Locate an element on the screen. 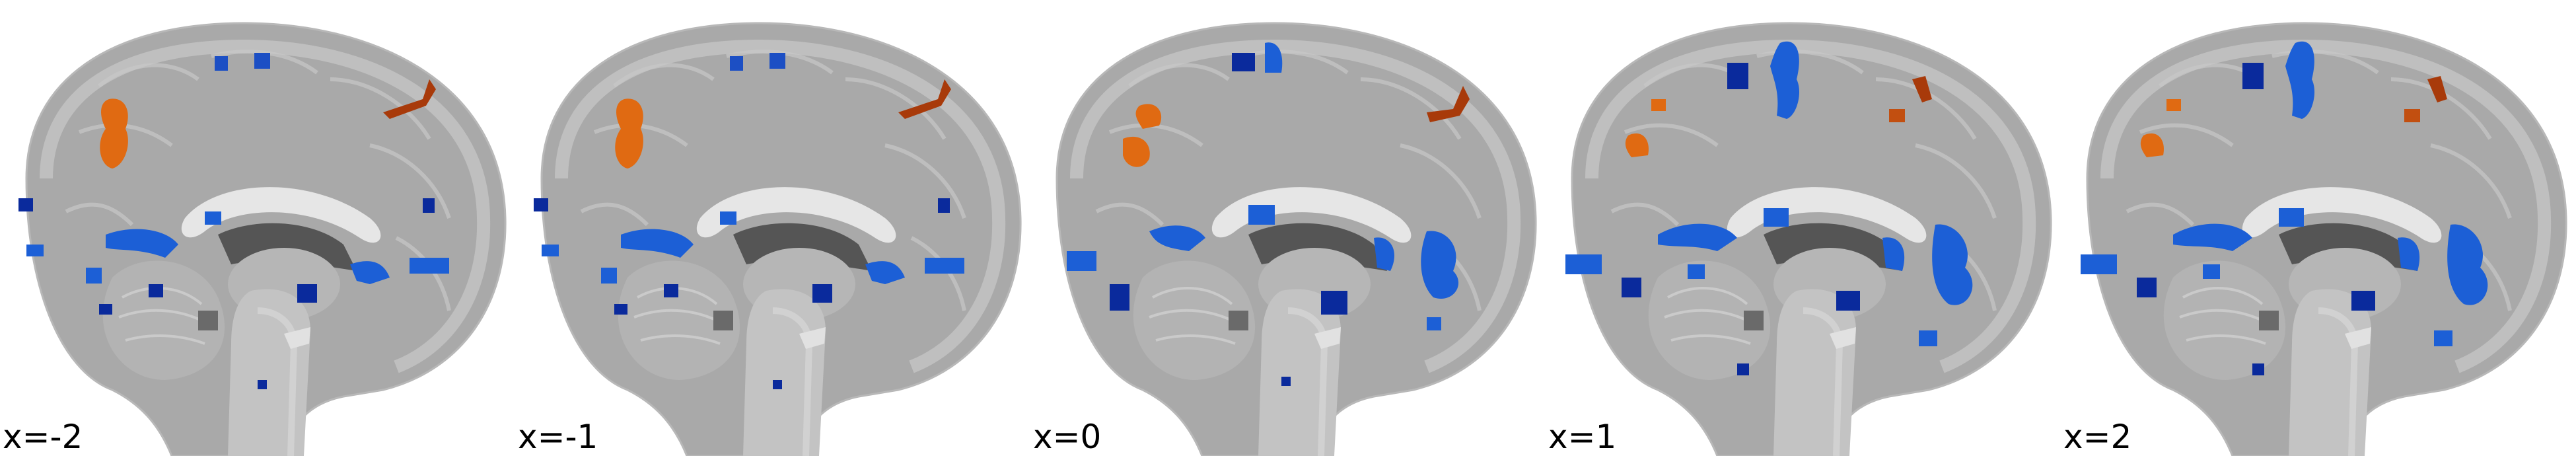 This screenshot has width=2576, height=456. slice-coordinate-label: x=-1 is located at coordinates (558, 437).